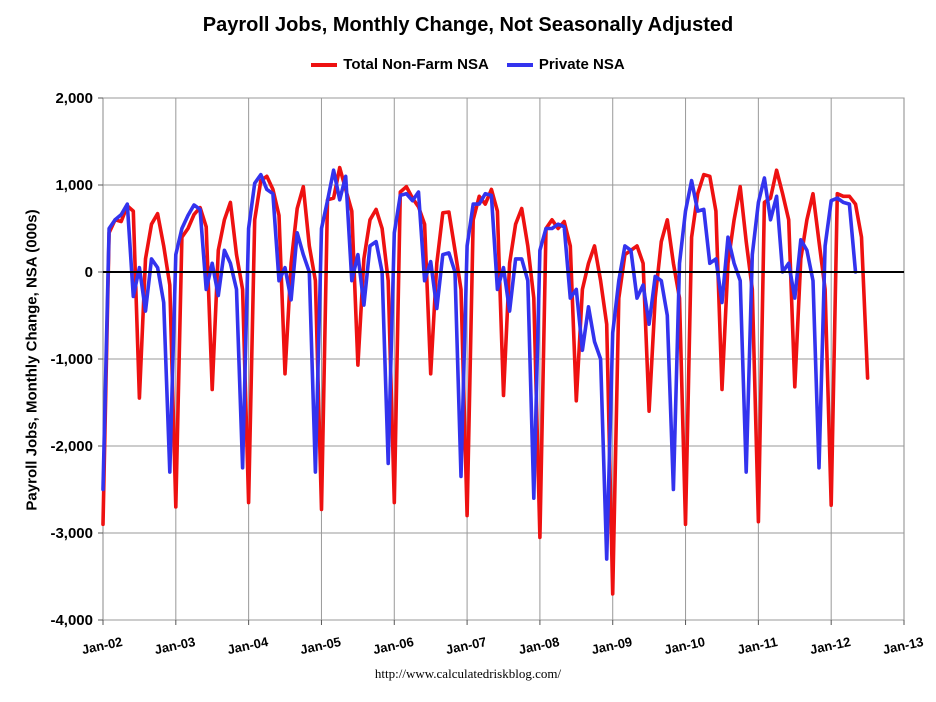 This screenshot has height=702, width=936. I want to click on x-tick-label: Jan-10, so click(684, 645).